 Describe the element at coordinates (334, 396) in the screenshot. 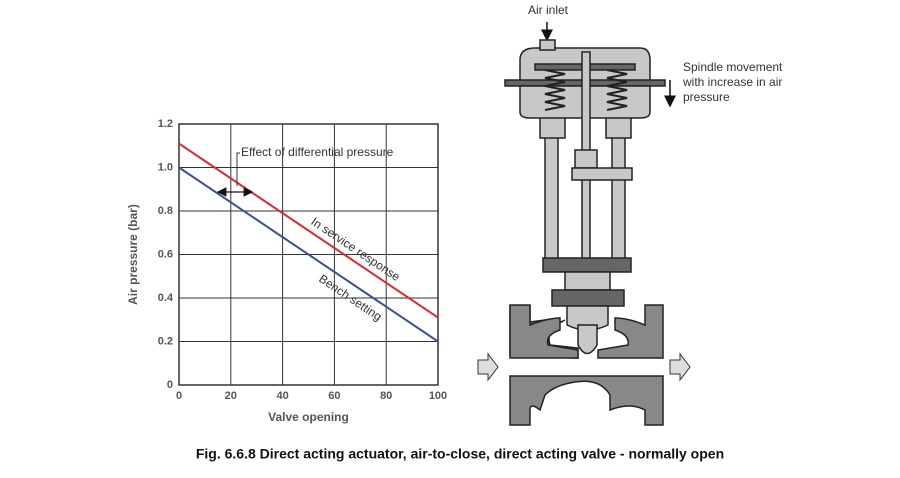

I see `x-tick-label: 60` at that location.